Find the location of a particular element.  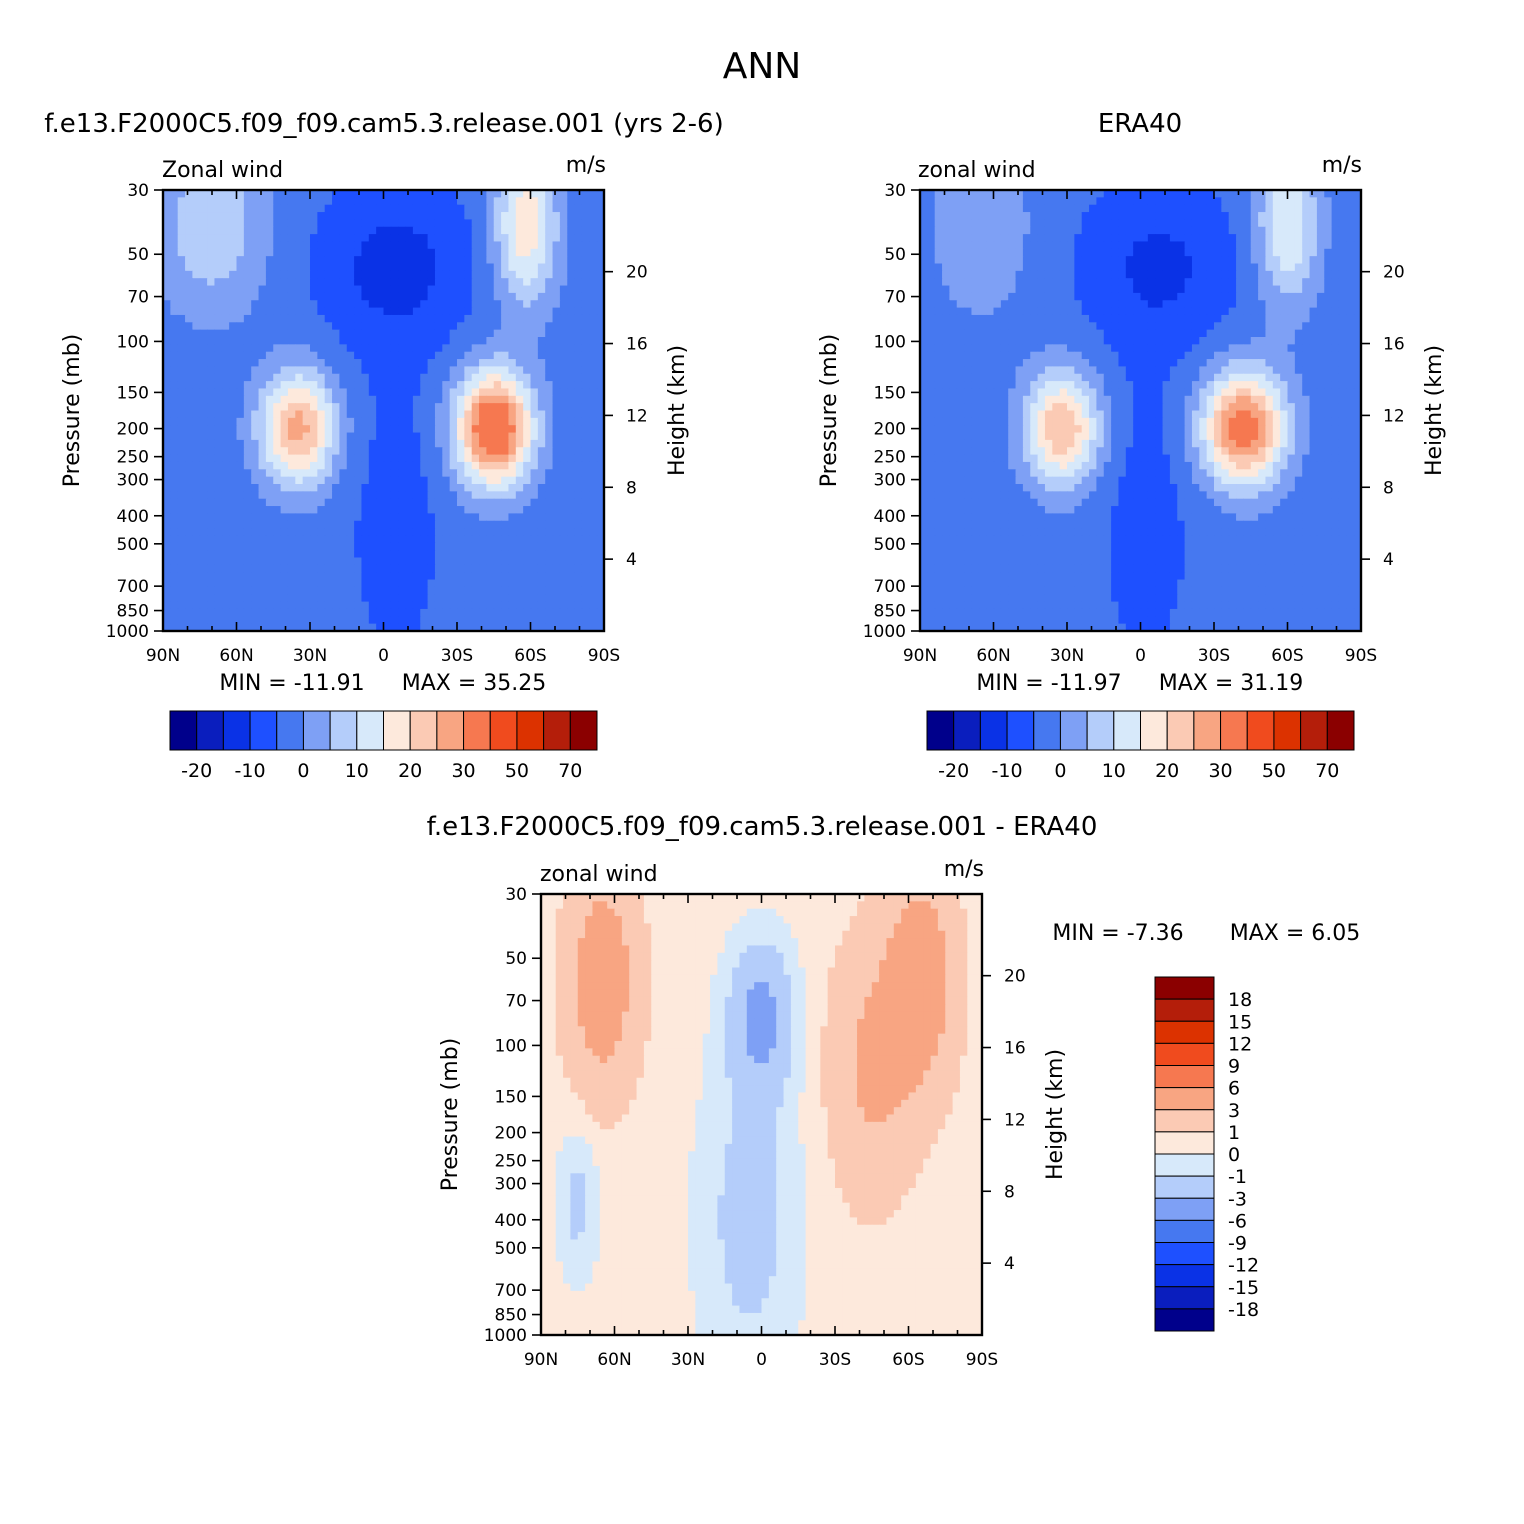

x-tick-label: 90S is located at coordinates (604, 656).